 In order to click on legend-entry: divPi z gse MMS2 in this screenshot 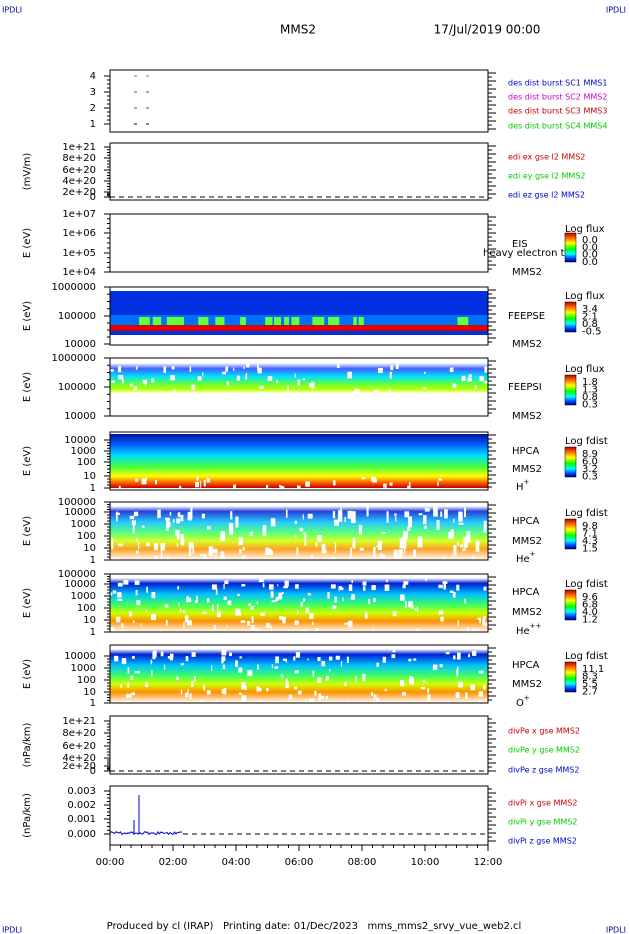, I will do `click(542, 841)`.